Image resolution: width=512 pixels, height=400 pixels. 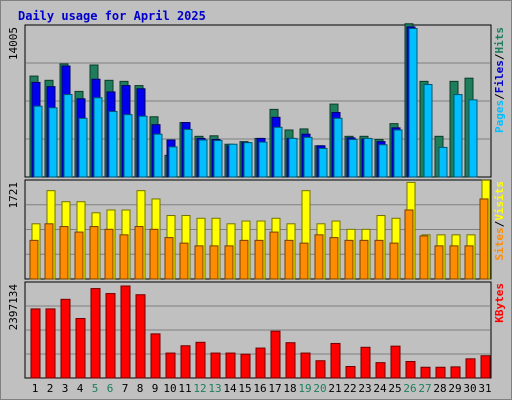 I want to click on top-legend: Pages/Files/Hits, so click(x=499, y=80).